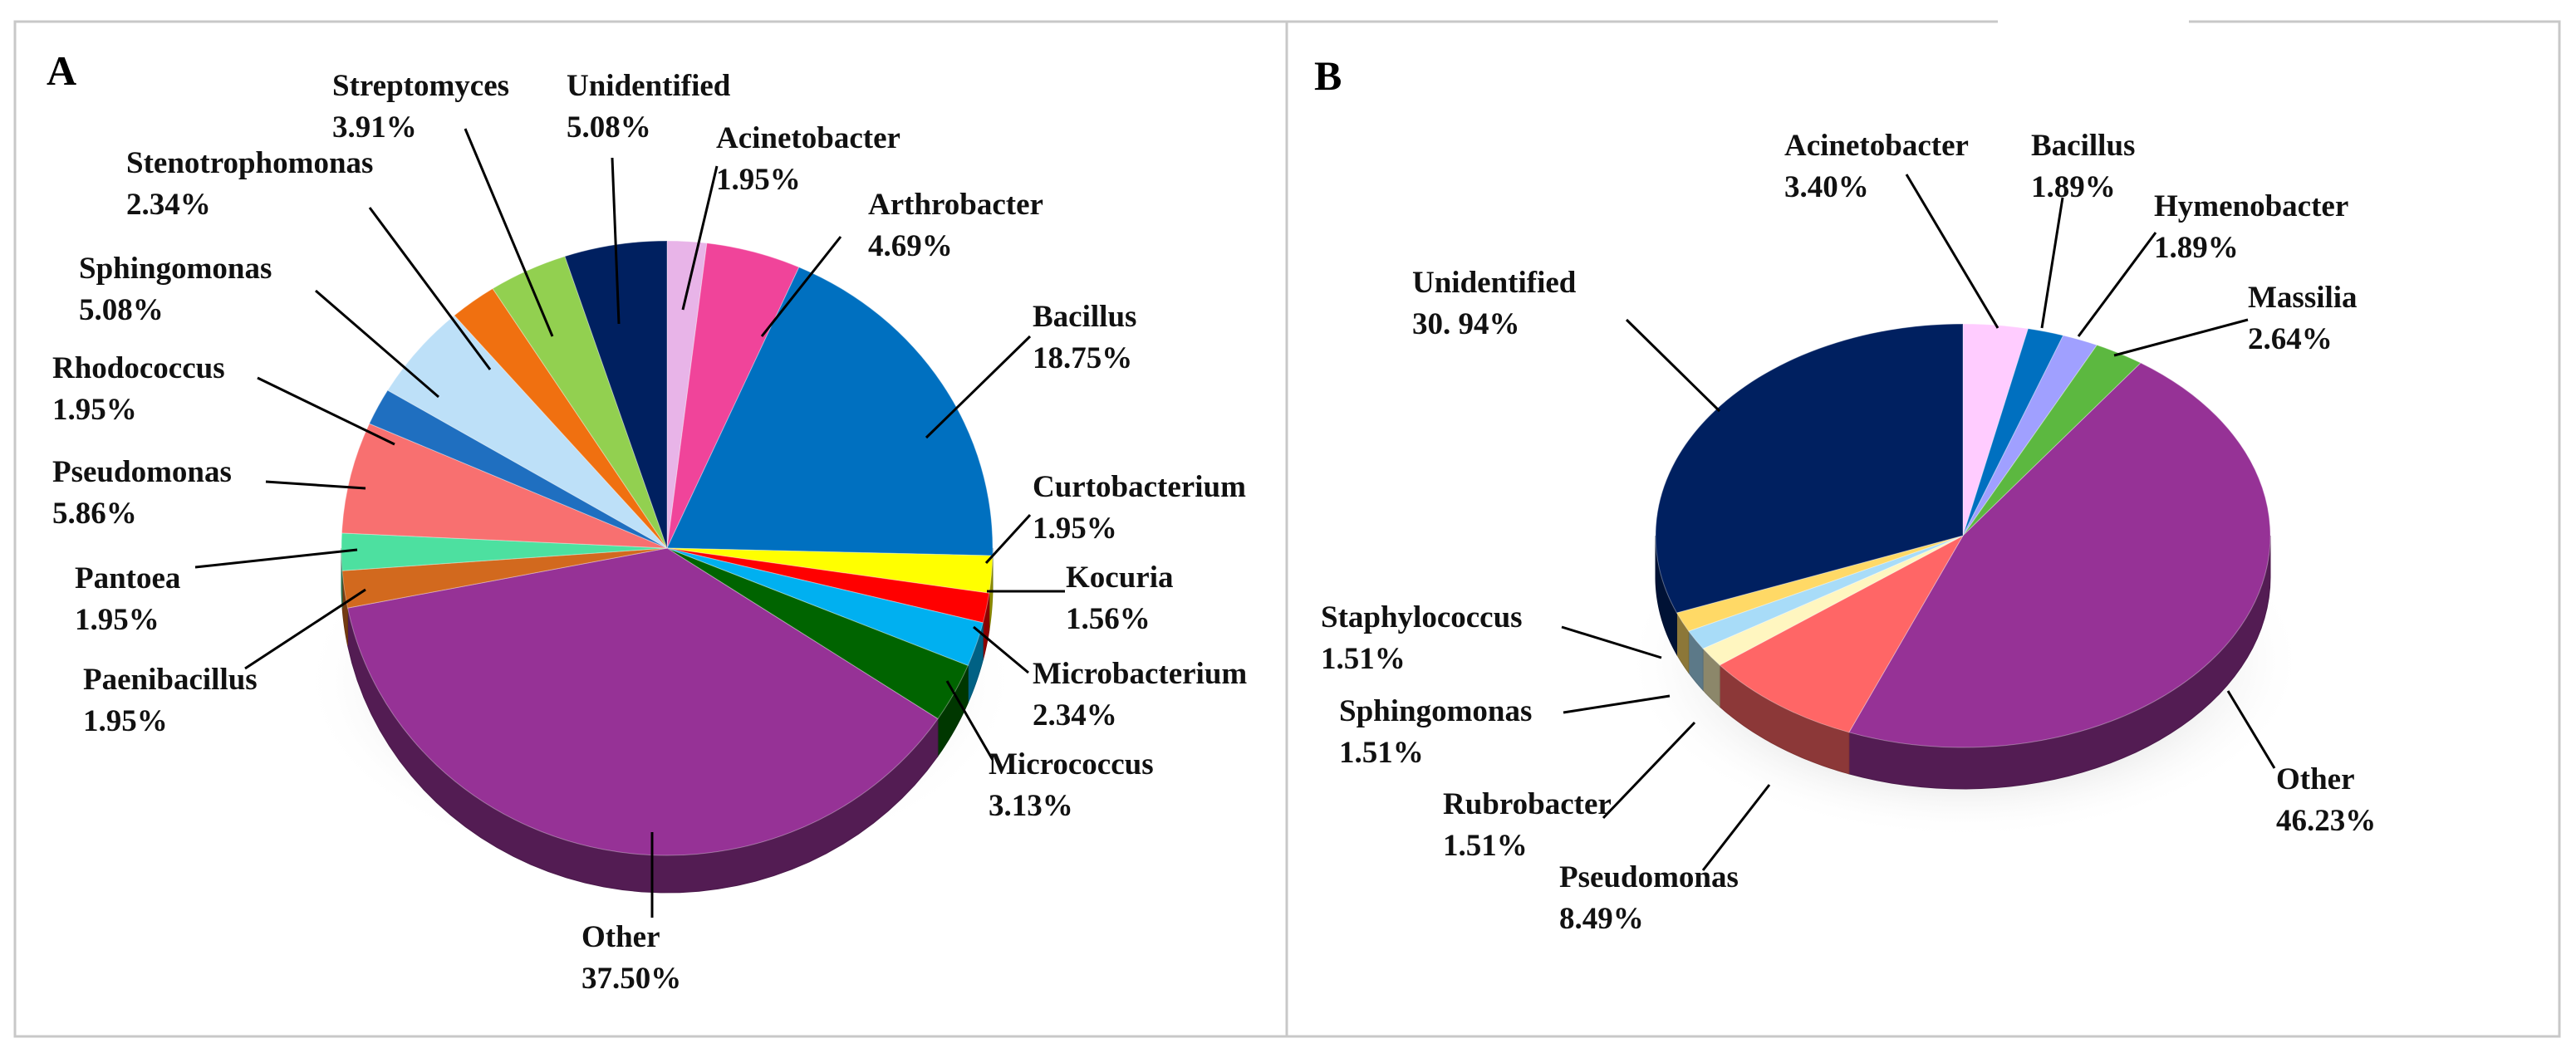 The image size is (2576, 1058). What do you see at coordinates (1649, 770) in the screenshot?
I see `pie-b-leader-rubrobacter` at bounding box center [1649, 770].